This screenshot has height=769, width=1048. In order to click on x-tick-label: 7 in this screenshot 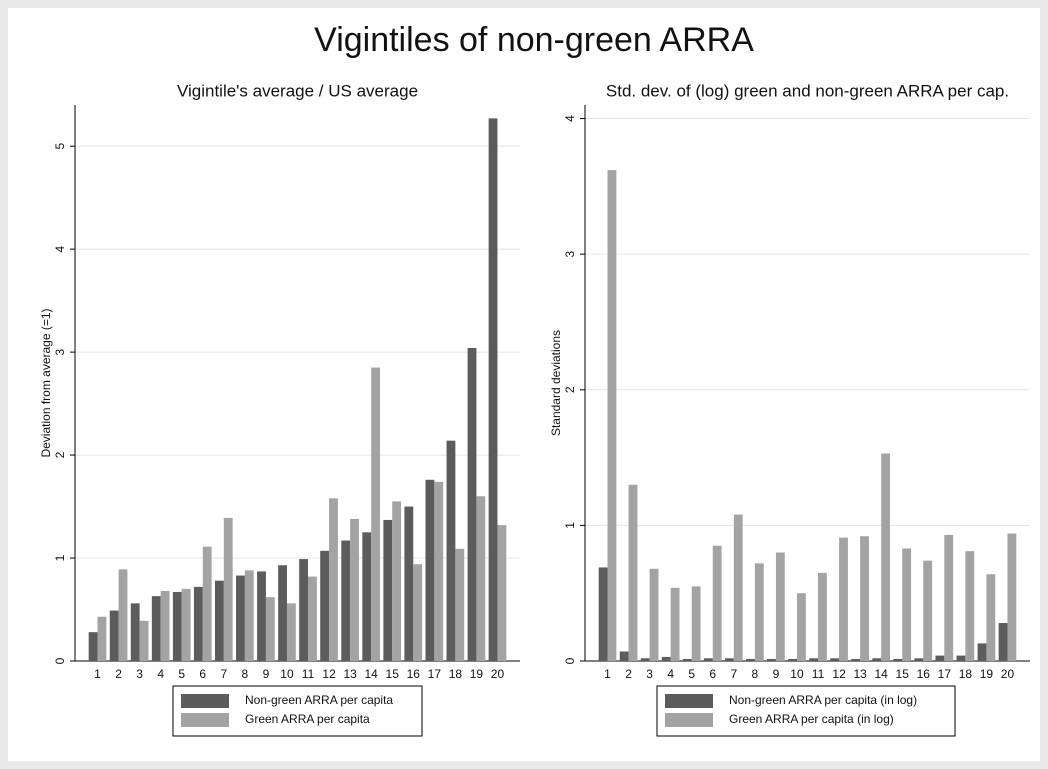, I will do `click(733, 674)`.